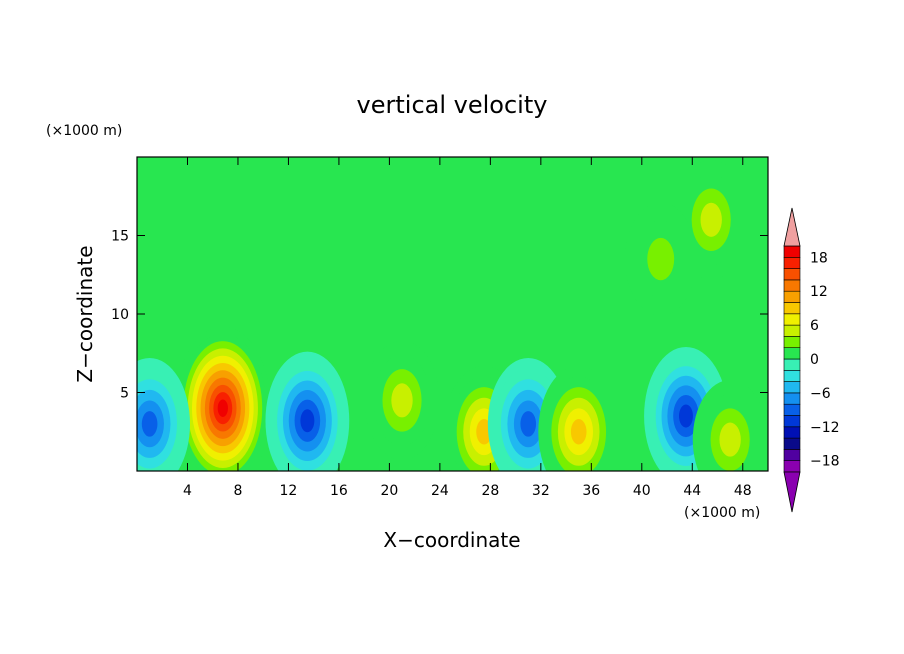 Image resolution: width=904 pixels, height=654 pixels. What do you see at coordinates (792, 227) in the screenshot?
I see `colorbar-over-arrow` at bounding box center [792, 227].